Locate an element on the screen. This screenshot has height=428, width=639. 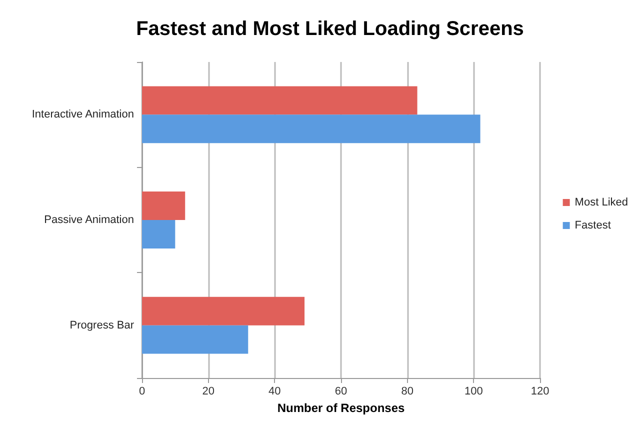
chart-title: Fastest and Most Liked Loading Screens is located at coordinates (330, 29).